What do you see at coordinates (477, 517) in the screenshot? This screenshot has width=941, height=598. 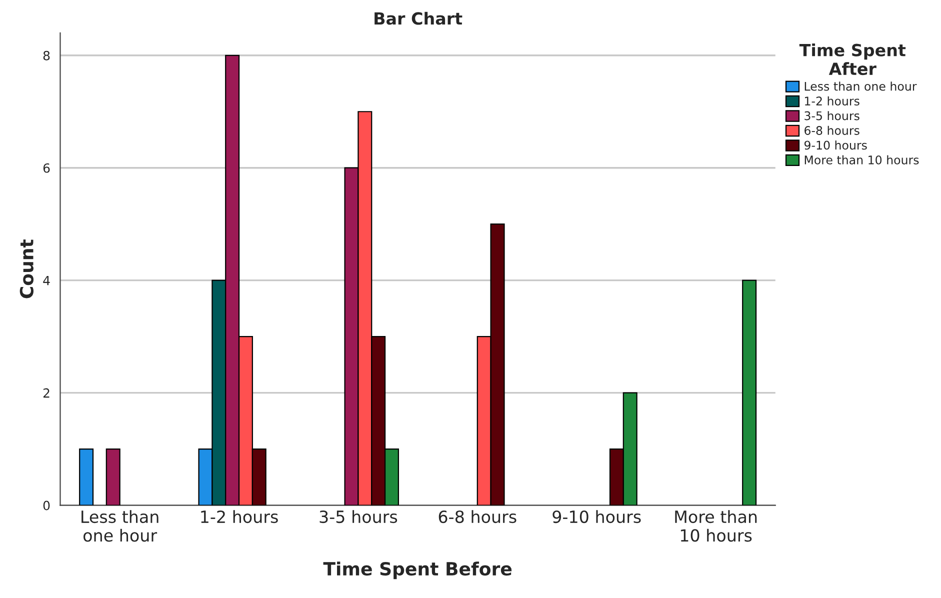 I see `x-tick-label: 6-8 hours` at bounding box center [477, 517].